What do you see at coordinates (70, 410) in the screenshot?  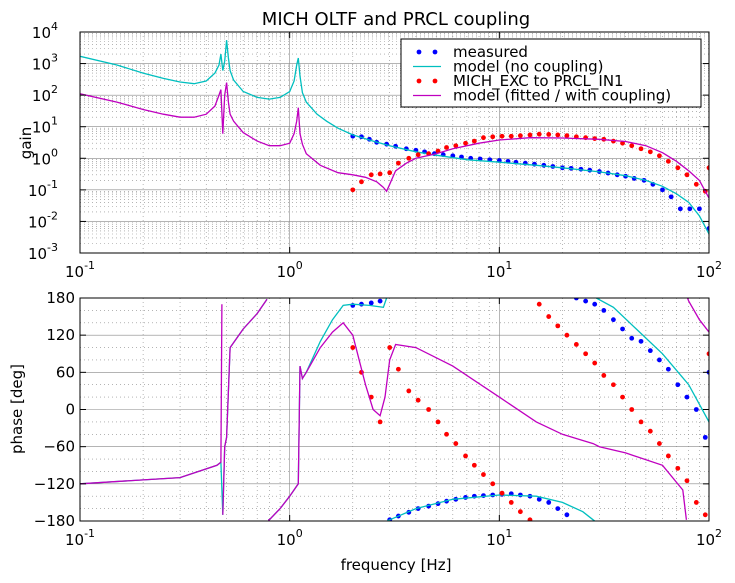 I see `y-tick-label: 0` at bounding box center [70, 410].